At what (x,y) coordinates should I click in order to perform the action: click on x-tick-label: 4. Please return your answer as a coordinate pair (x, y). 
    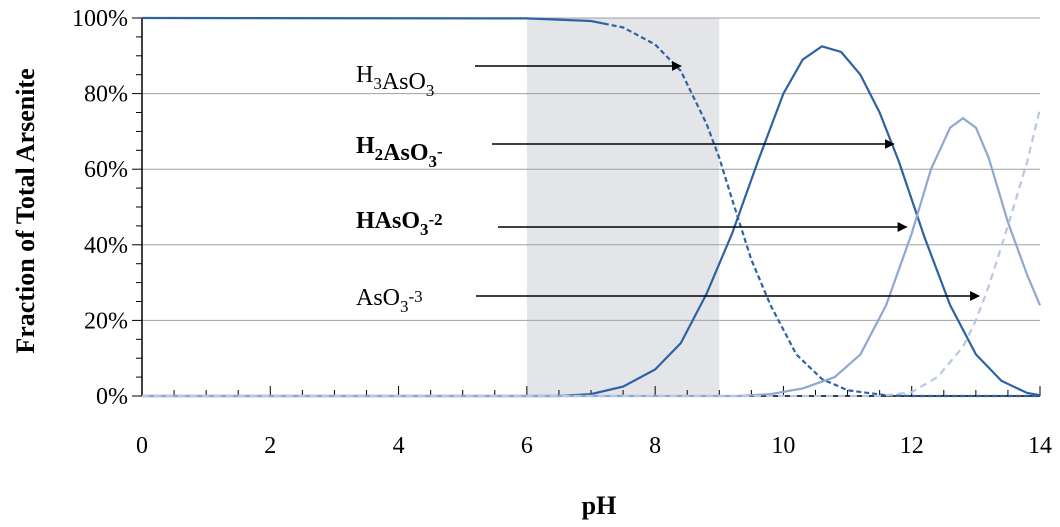
    Looking at the image, I should click on (399, 446).